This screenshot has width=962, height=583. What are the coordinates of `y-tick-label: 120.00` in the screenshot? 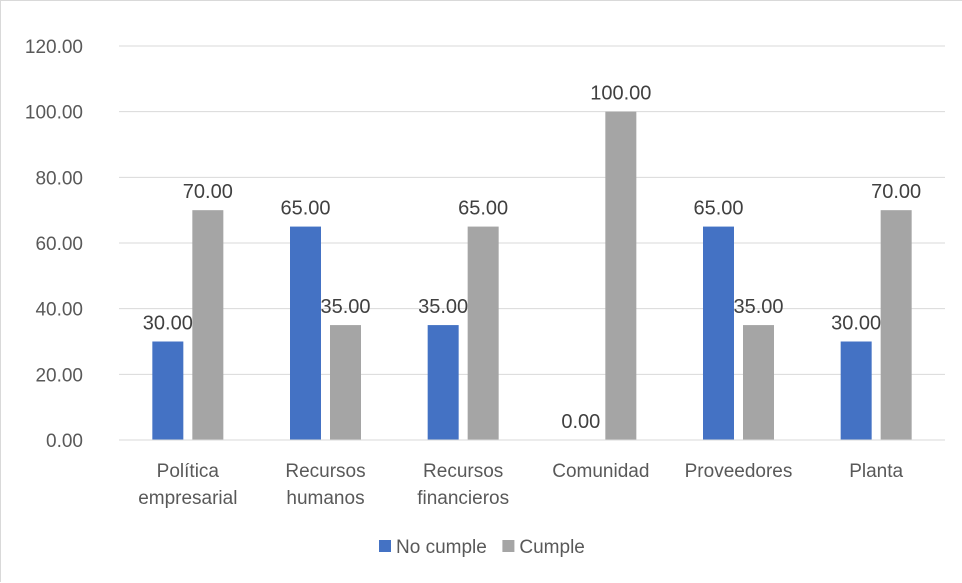 It's located at (54, 47).